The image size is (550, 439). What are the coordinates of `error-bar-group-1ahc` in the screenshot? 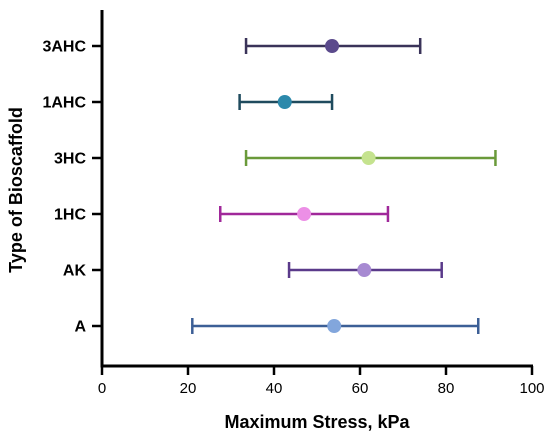 It's located at (286, 102).